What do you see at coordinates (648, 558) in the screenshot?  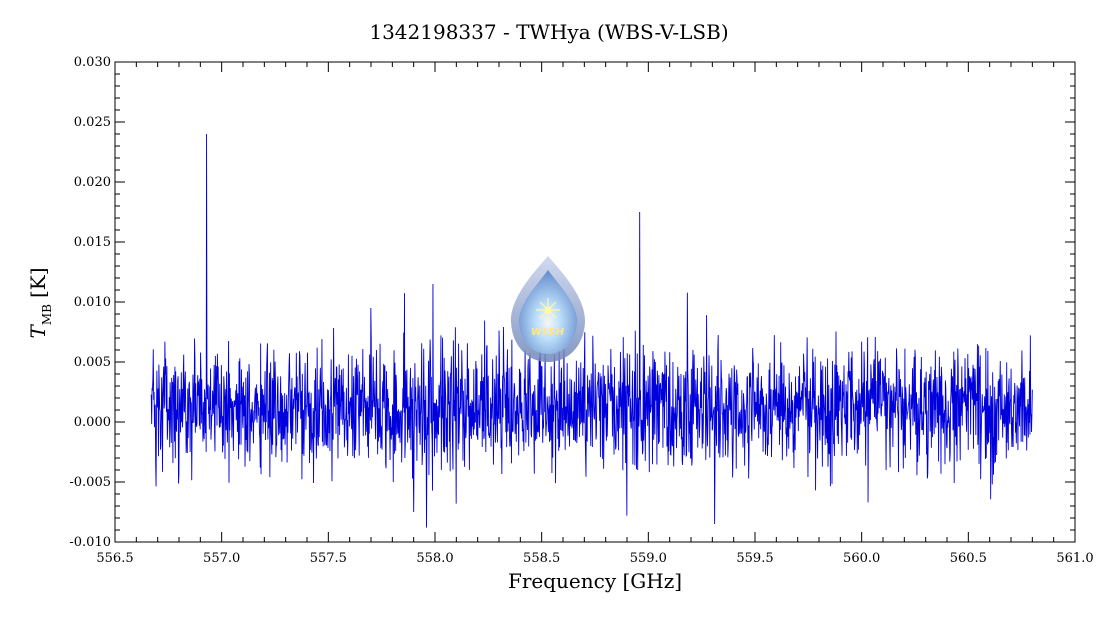 I see `x-tick-label: 559.0` at bounding box center [648, 558].